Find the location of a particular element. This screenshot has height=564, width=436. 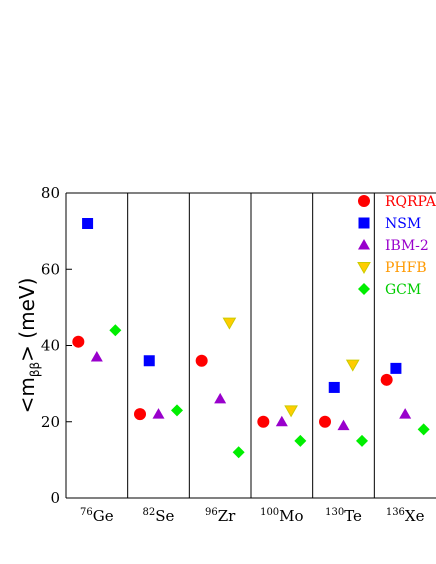

x-category-label: 96Zr is located at coordinates (220, 516).